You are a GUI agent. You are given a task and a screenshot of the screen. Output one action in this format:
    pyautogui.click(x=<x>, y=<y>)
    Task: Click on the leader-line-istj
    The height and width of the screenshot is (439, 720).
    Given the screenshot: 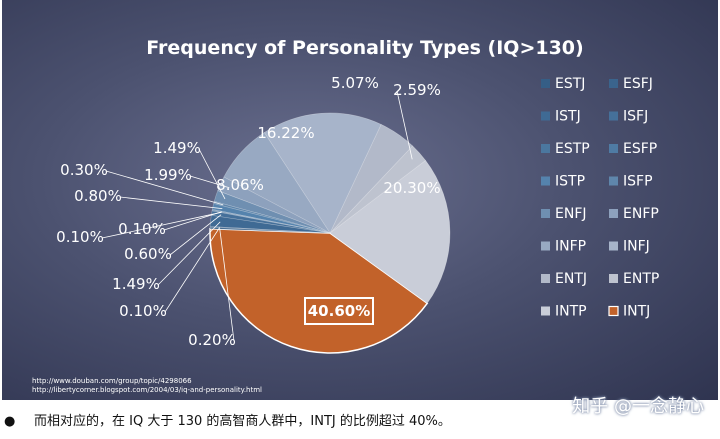 What is the action you would take?
    pyautogui.click(x=189, y=253)
    